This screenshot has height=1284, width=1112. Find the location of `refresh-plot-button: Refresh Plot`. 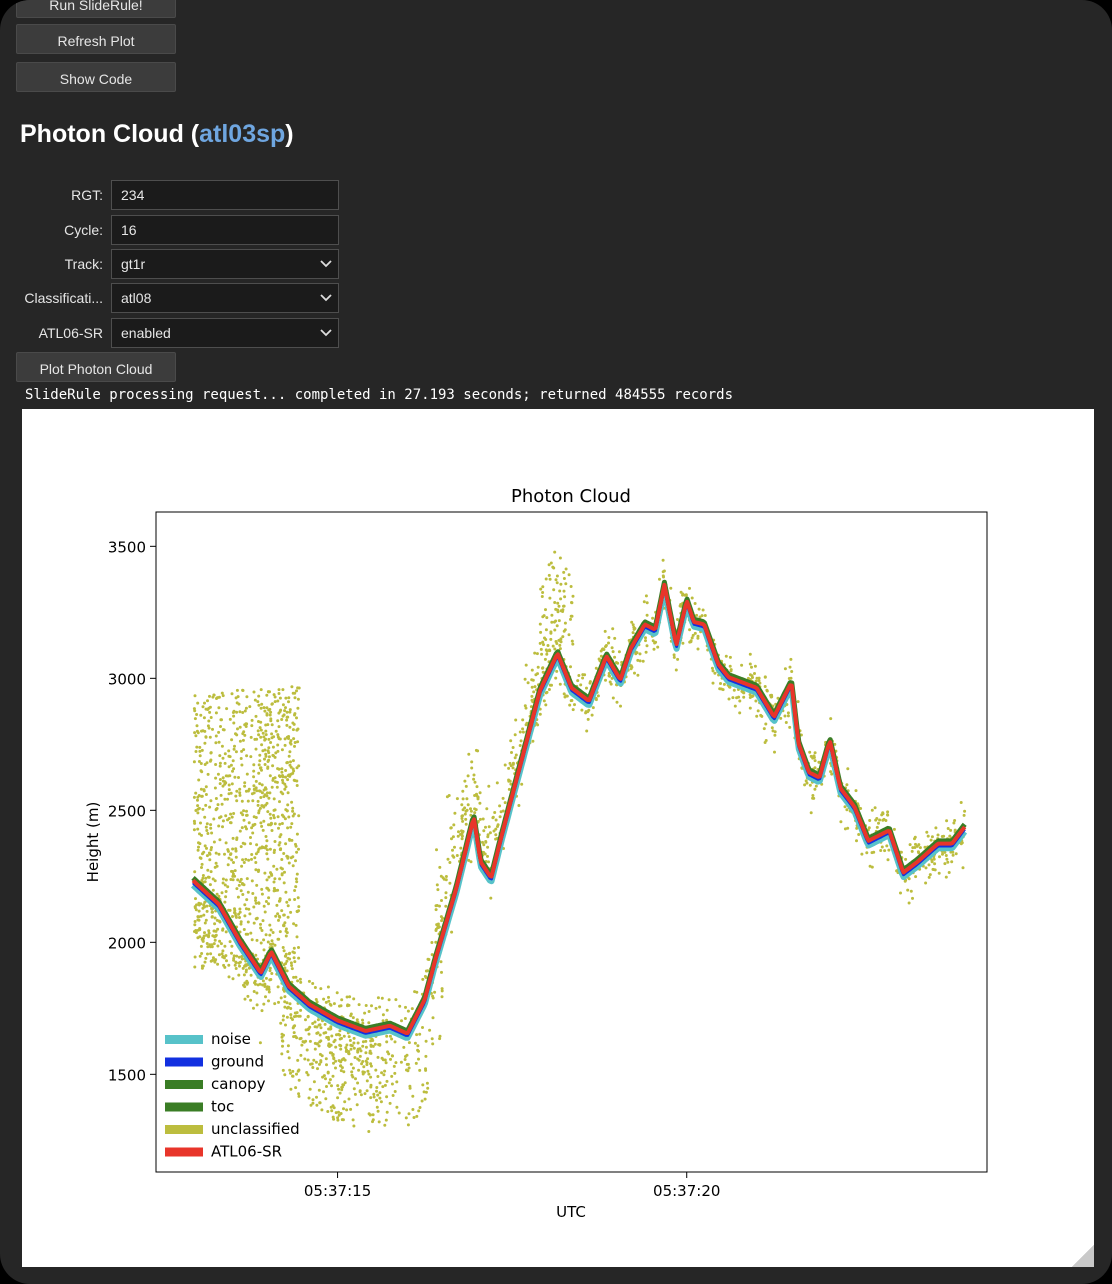

refresh-plot-button: Refresh Plot is located at coordinates (96, 39).